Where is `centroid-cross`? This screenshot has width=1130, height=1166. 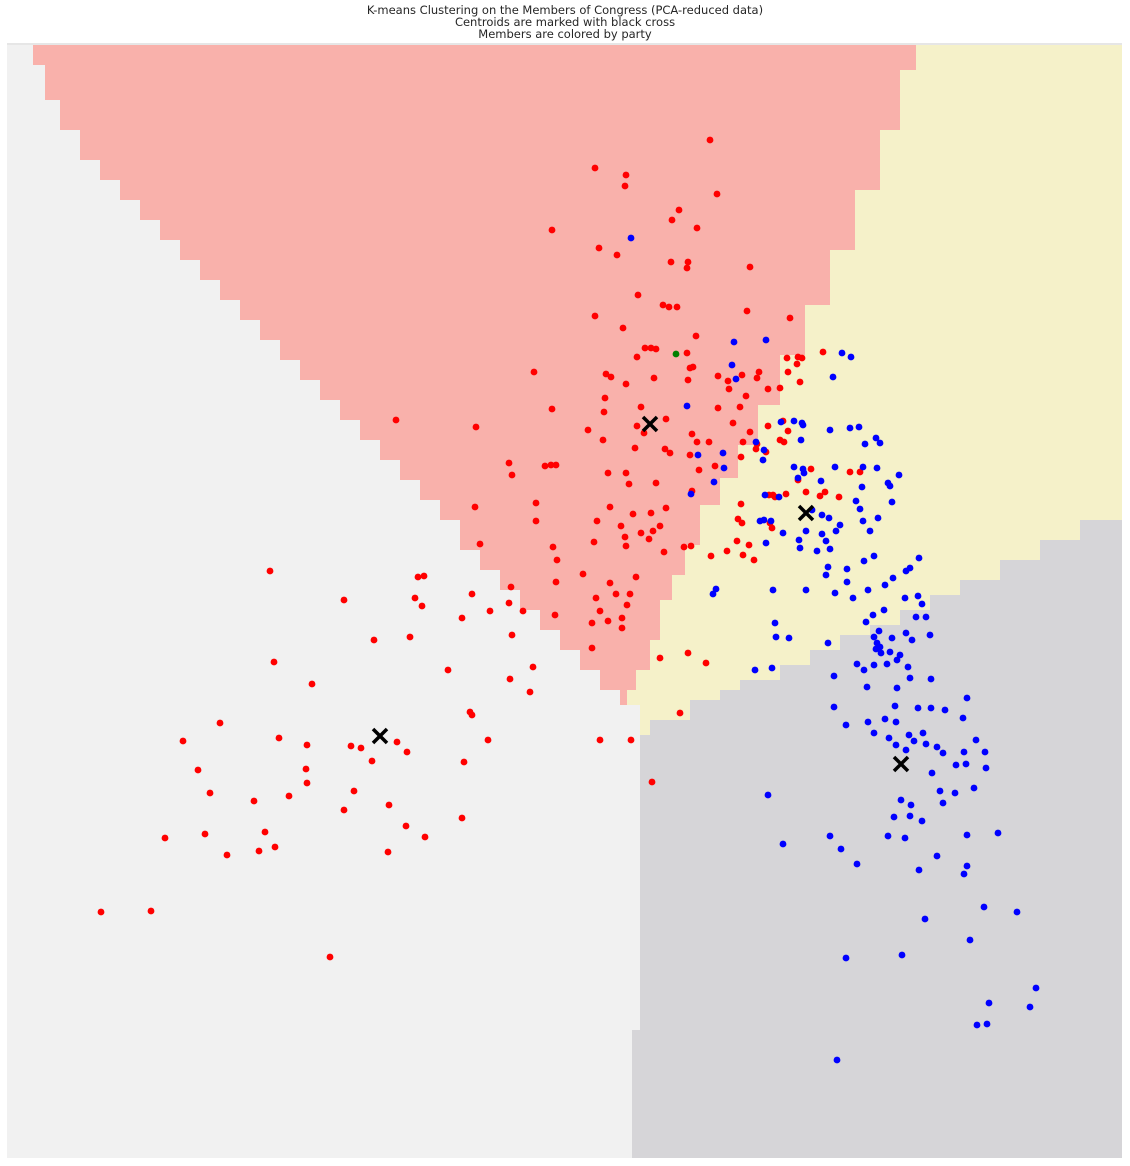
centroid-cross is located at coordinates (380, 736).